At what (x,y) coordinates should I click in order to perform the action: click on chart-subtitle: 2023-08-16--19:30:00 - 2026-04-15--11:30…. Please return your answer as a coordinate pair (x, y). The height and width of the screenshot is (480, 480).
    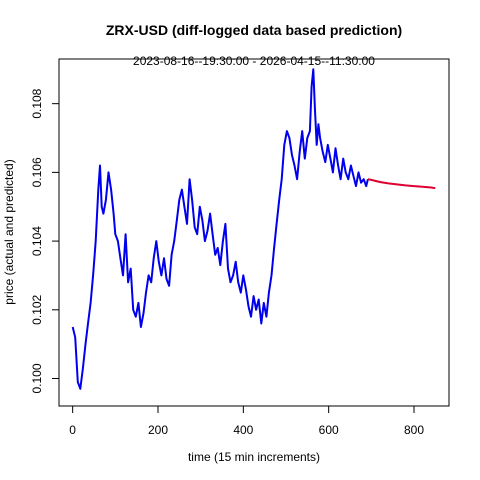
    Looking at the image, I should click on (254, 61).